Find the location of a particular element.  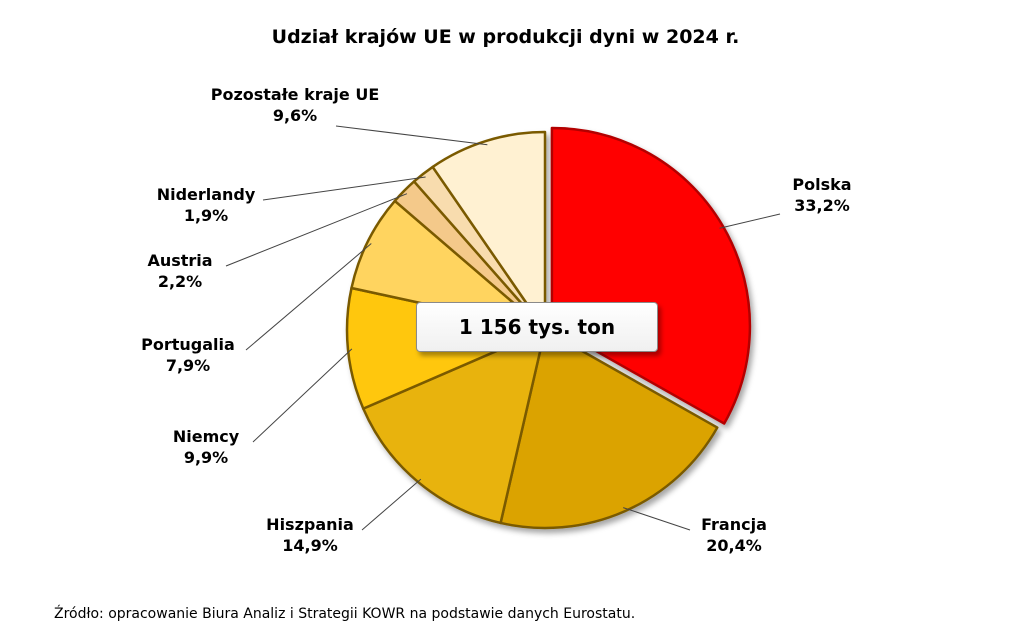

slice-name-label: Pozostałe kraje UE is located at coordinates (295, 94).